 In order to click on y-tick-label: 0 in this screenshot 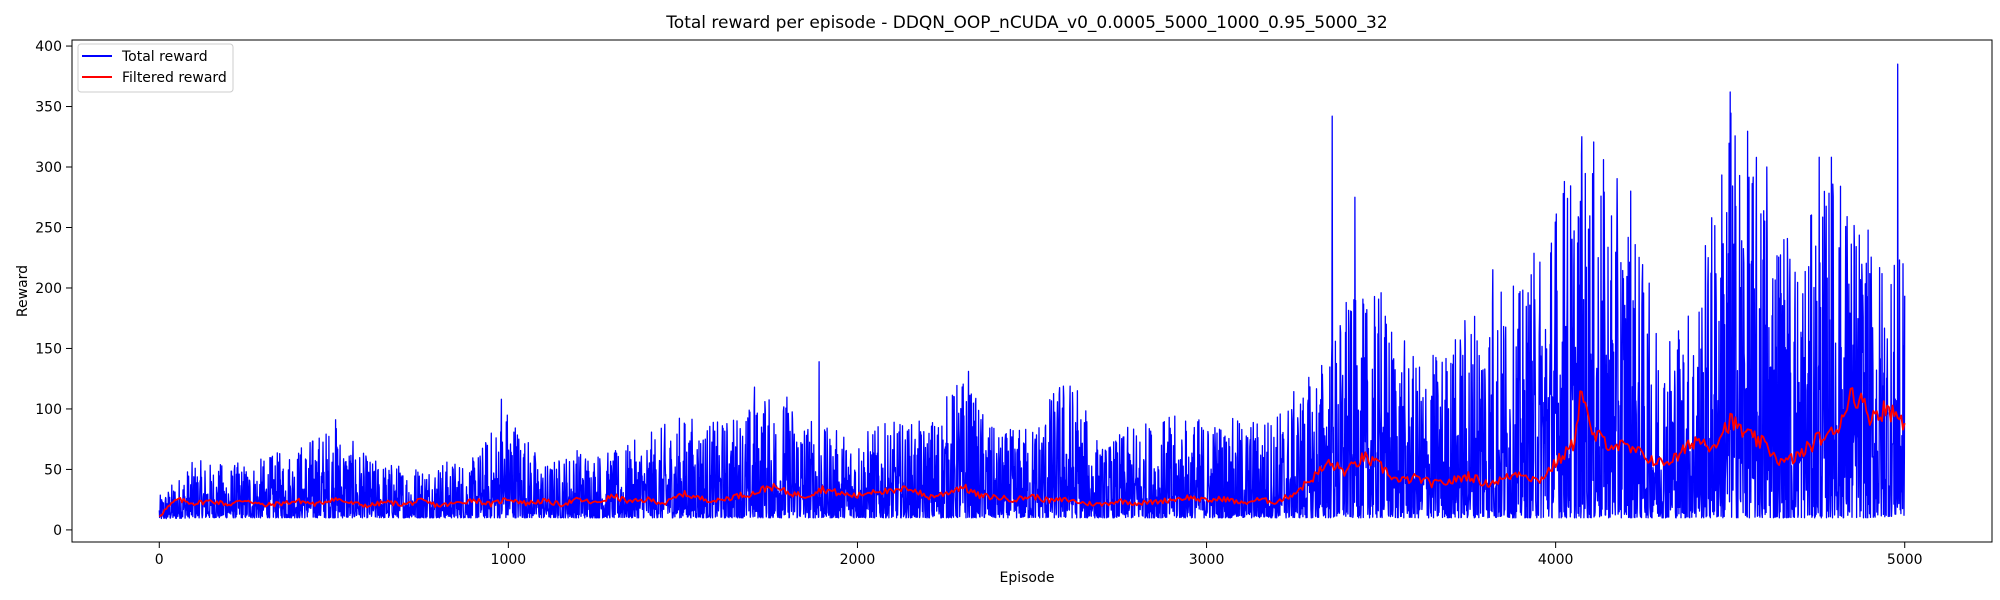, I will do `click(57, 531)`.